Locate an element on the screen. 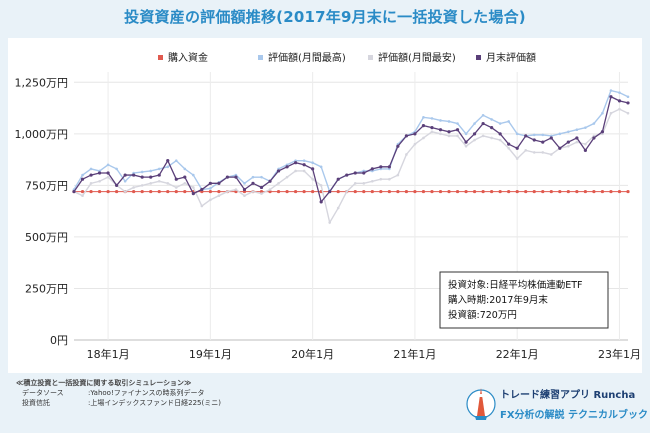 The width and height of the screenshot is (650, 433). y-tick-label: 250万円 is located at coordinates (46, 288).